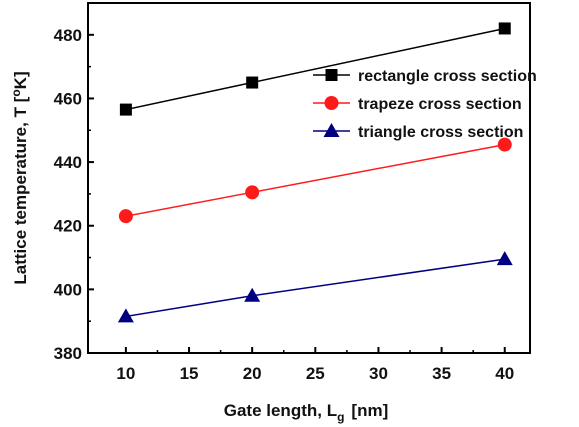 The image size is (579, 427). I want to click on y-axis-title: Lattice temperature, T [oK], so click(19, 177).